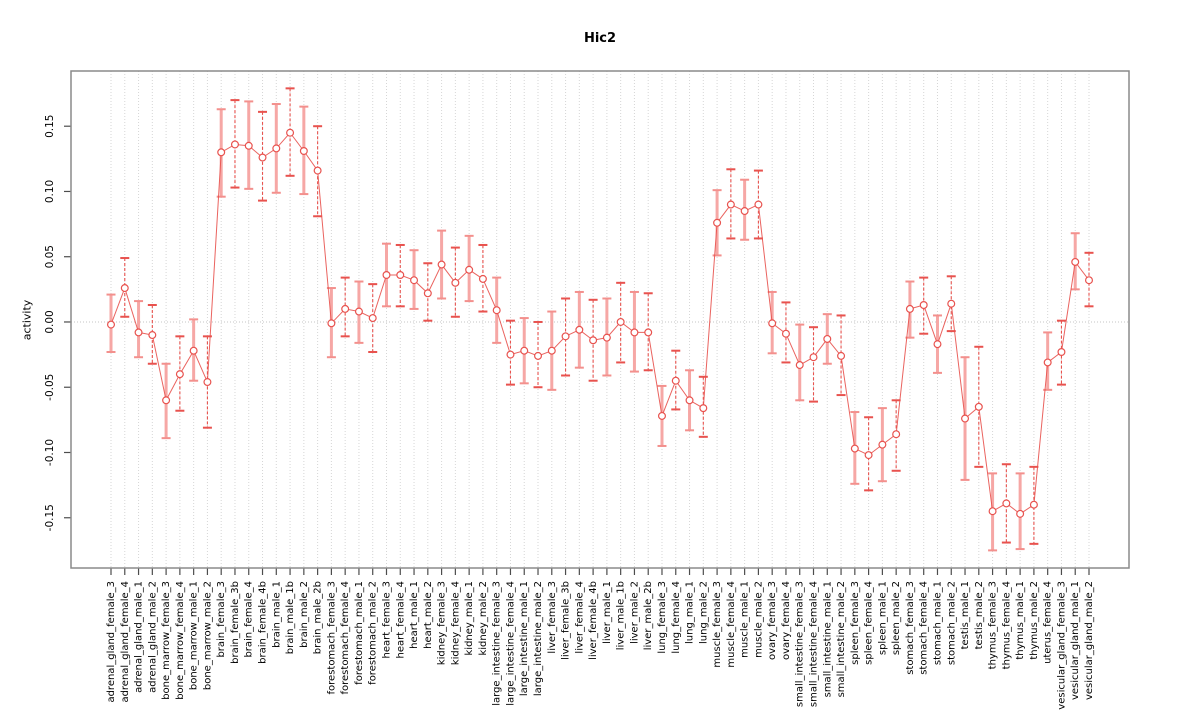  Describe the element at coordinates (125, 642) in the screenshot. I see `x-tick-label: adrenal_gland_female_4` at that location.